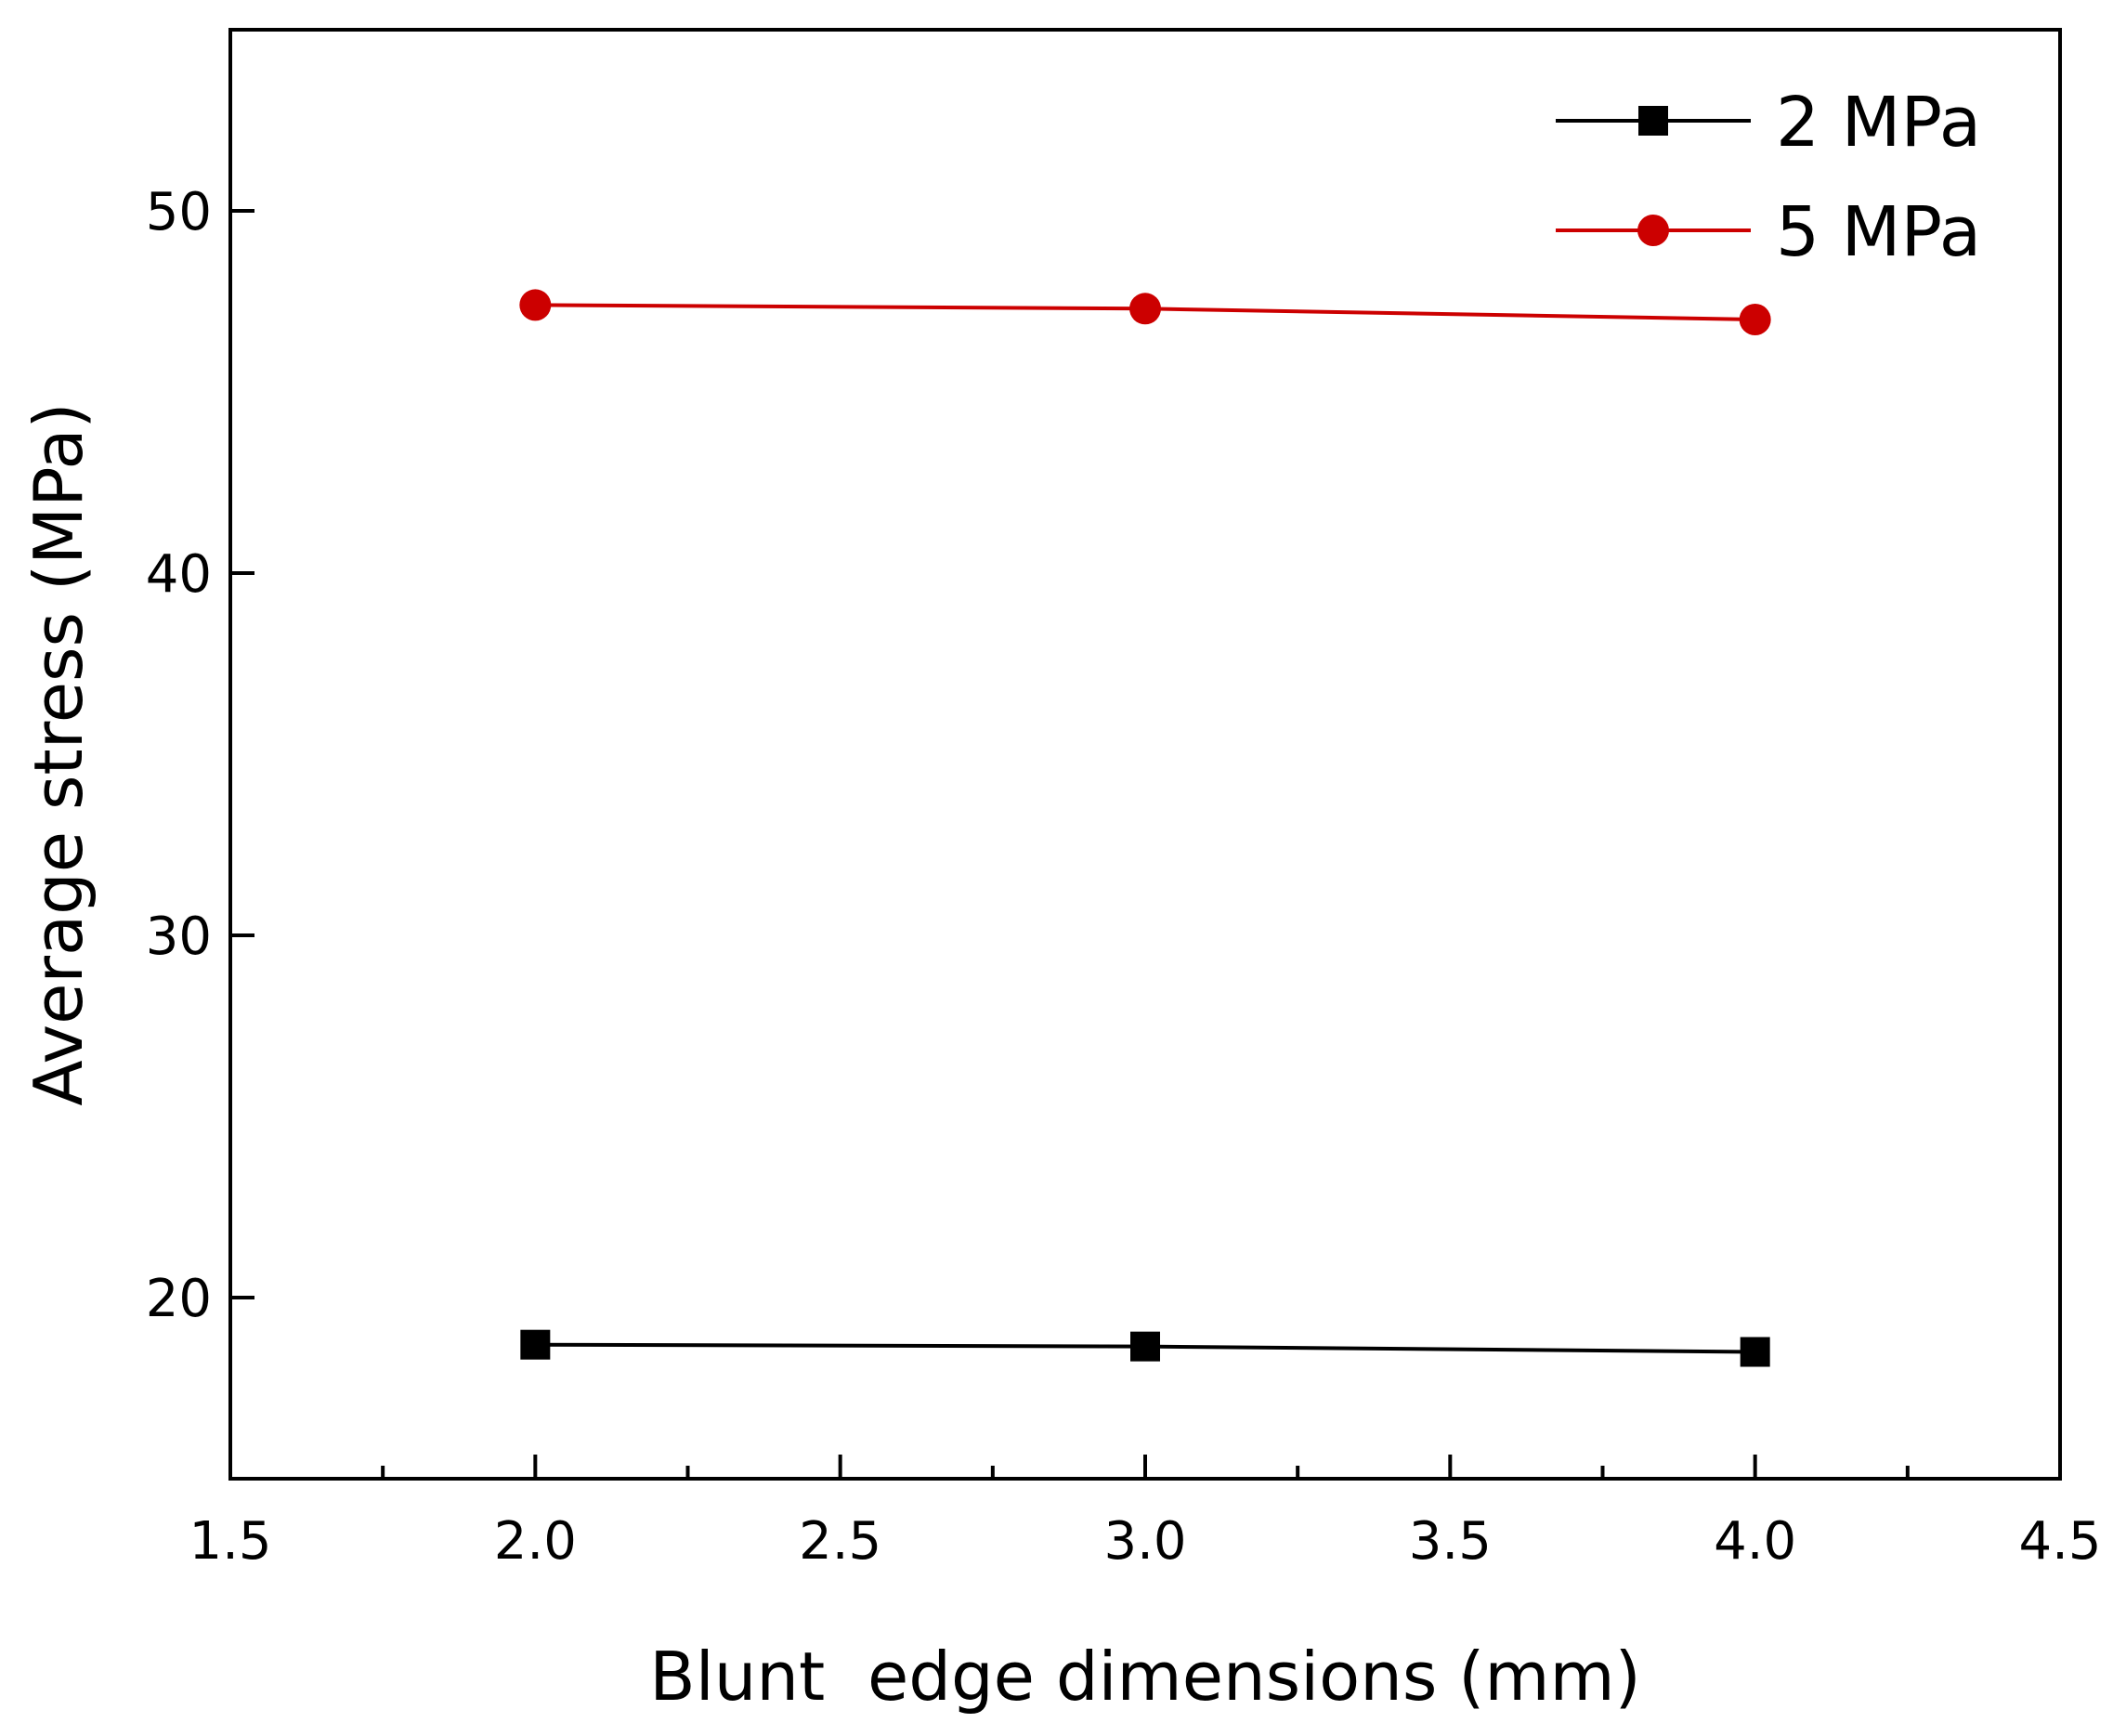  What do you see at coordinates (179, 937) in the screenshot?
I see `y-tick-label: 30` at bounding box center [179, 937].